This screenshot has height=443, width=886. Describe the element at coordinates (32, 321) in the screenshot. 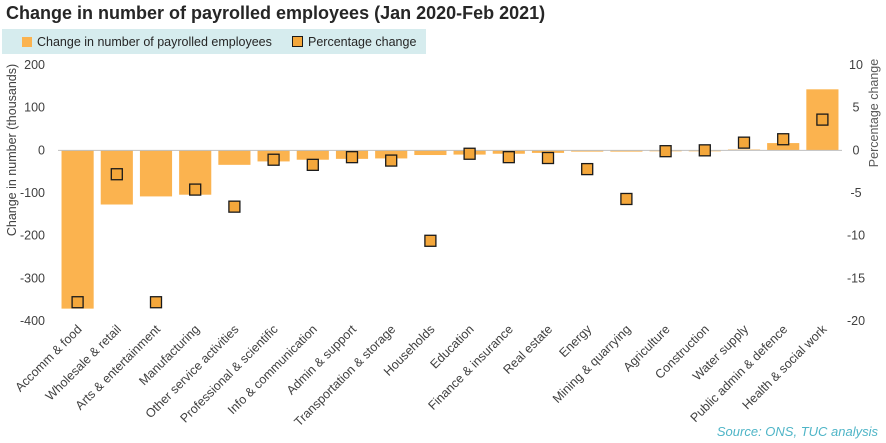

I see `y-tick-label: -400` at that location.